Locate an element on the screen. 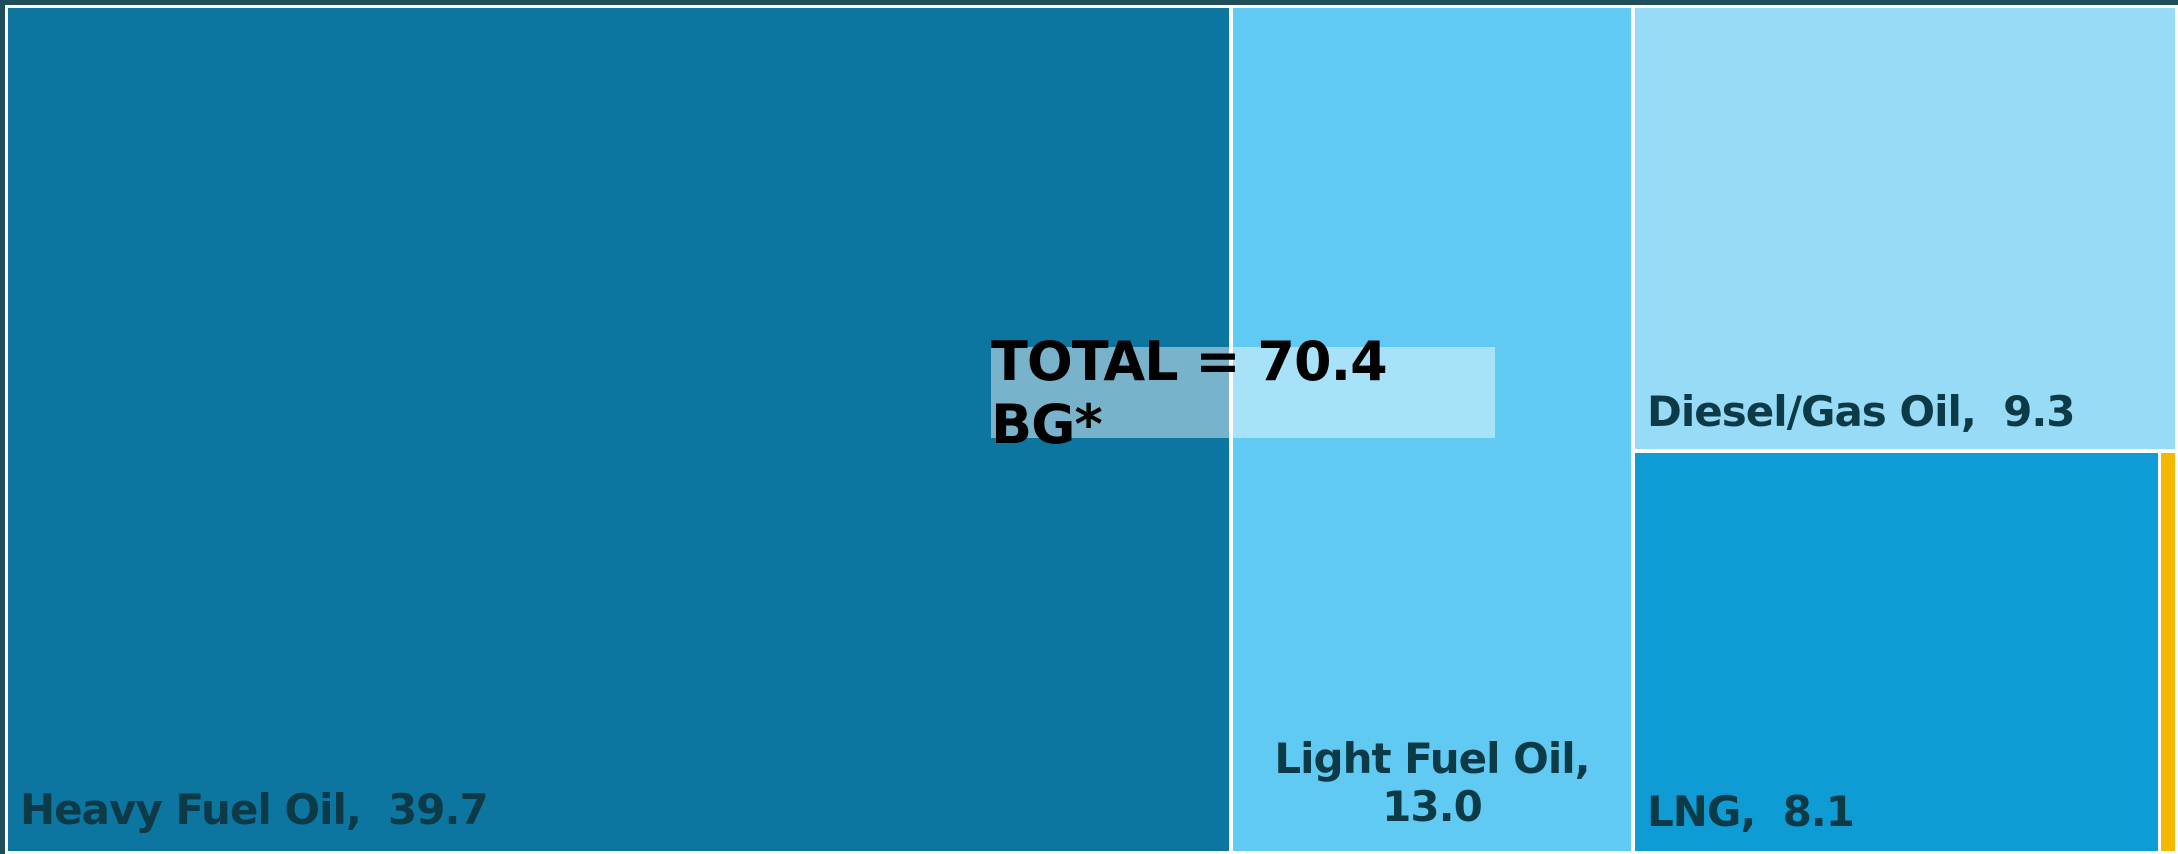 Image resolution: width=2178 pixels, height=854 pixels. tile-label-diesel-gas-oil: Diesel/Gas Oil, 9.3 is located at coordinates (1861, 411).